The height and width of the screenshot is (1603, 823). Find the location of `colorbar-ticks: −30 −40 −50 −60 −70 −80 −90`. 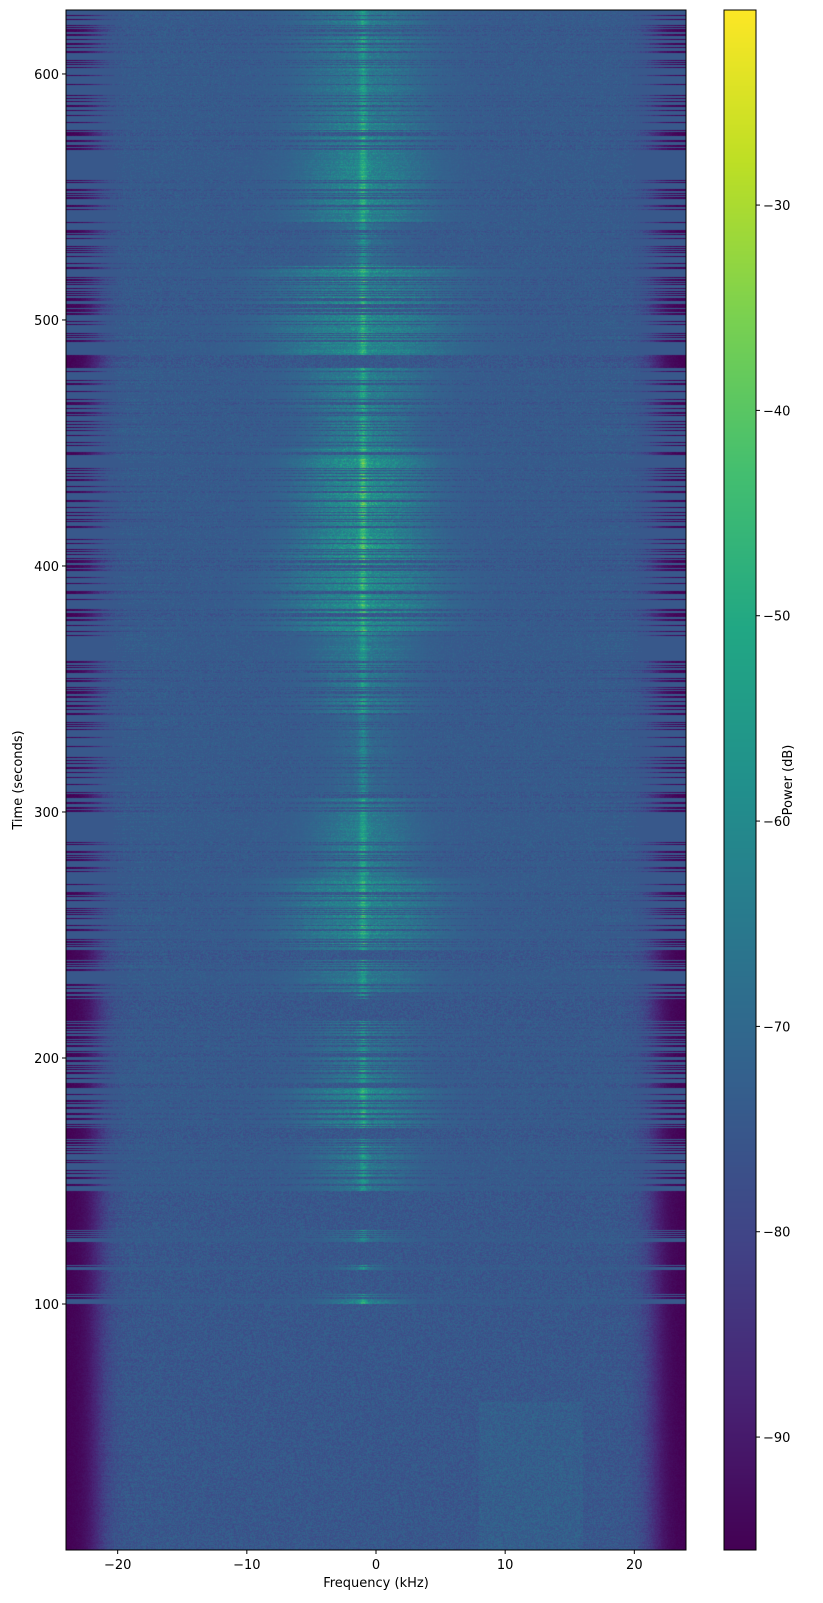

colorbar-ticks: −30 −40 −50 −60 −70 −80 −90 is located at coordinates (773, 822).